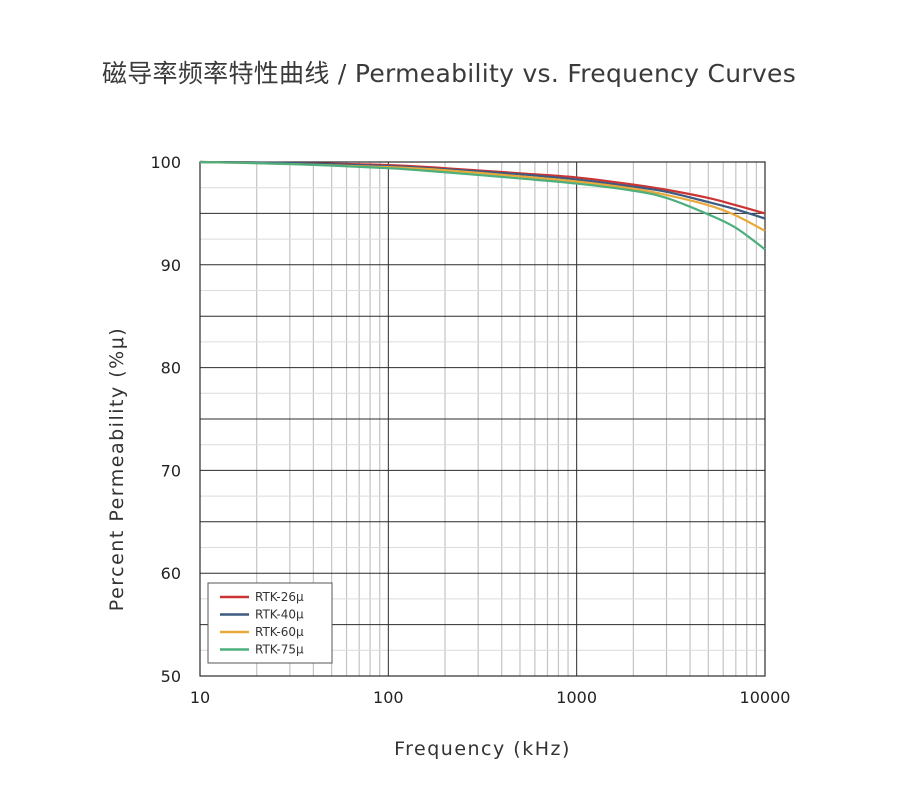  Describe the element at coordinates (165, 162) in the screenshot. I see `y-tick-label: 100` at that location.